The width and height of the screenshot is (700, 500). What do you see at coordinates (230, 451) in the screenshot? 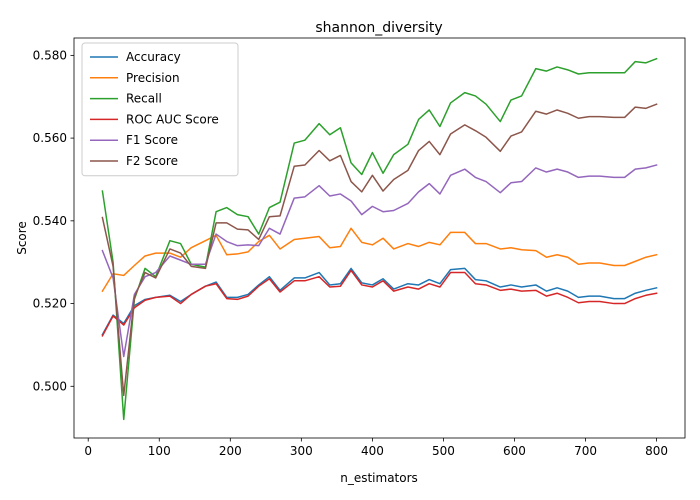
I see `x-tick-label: 200` at bounding box center [230, 451].